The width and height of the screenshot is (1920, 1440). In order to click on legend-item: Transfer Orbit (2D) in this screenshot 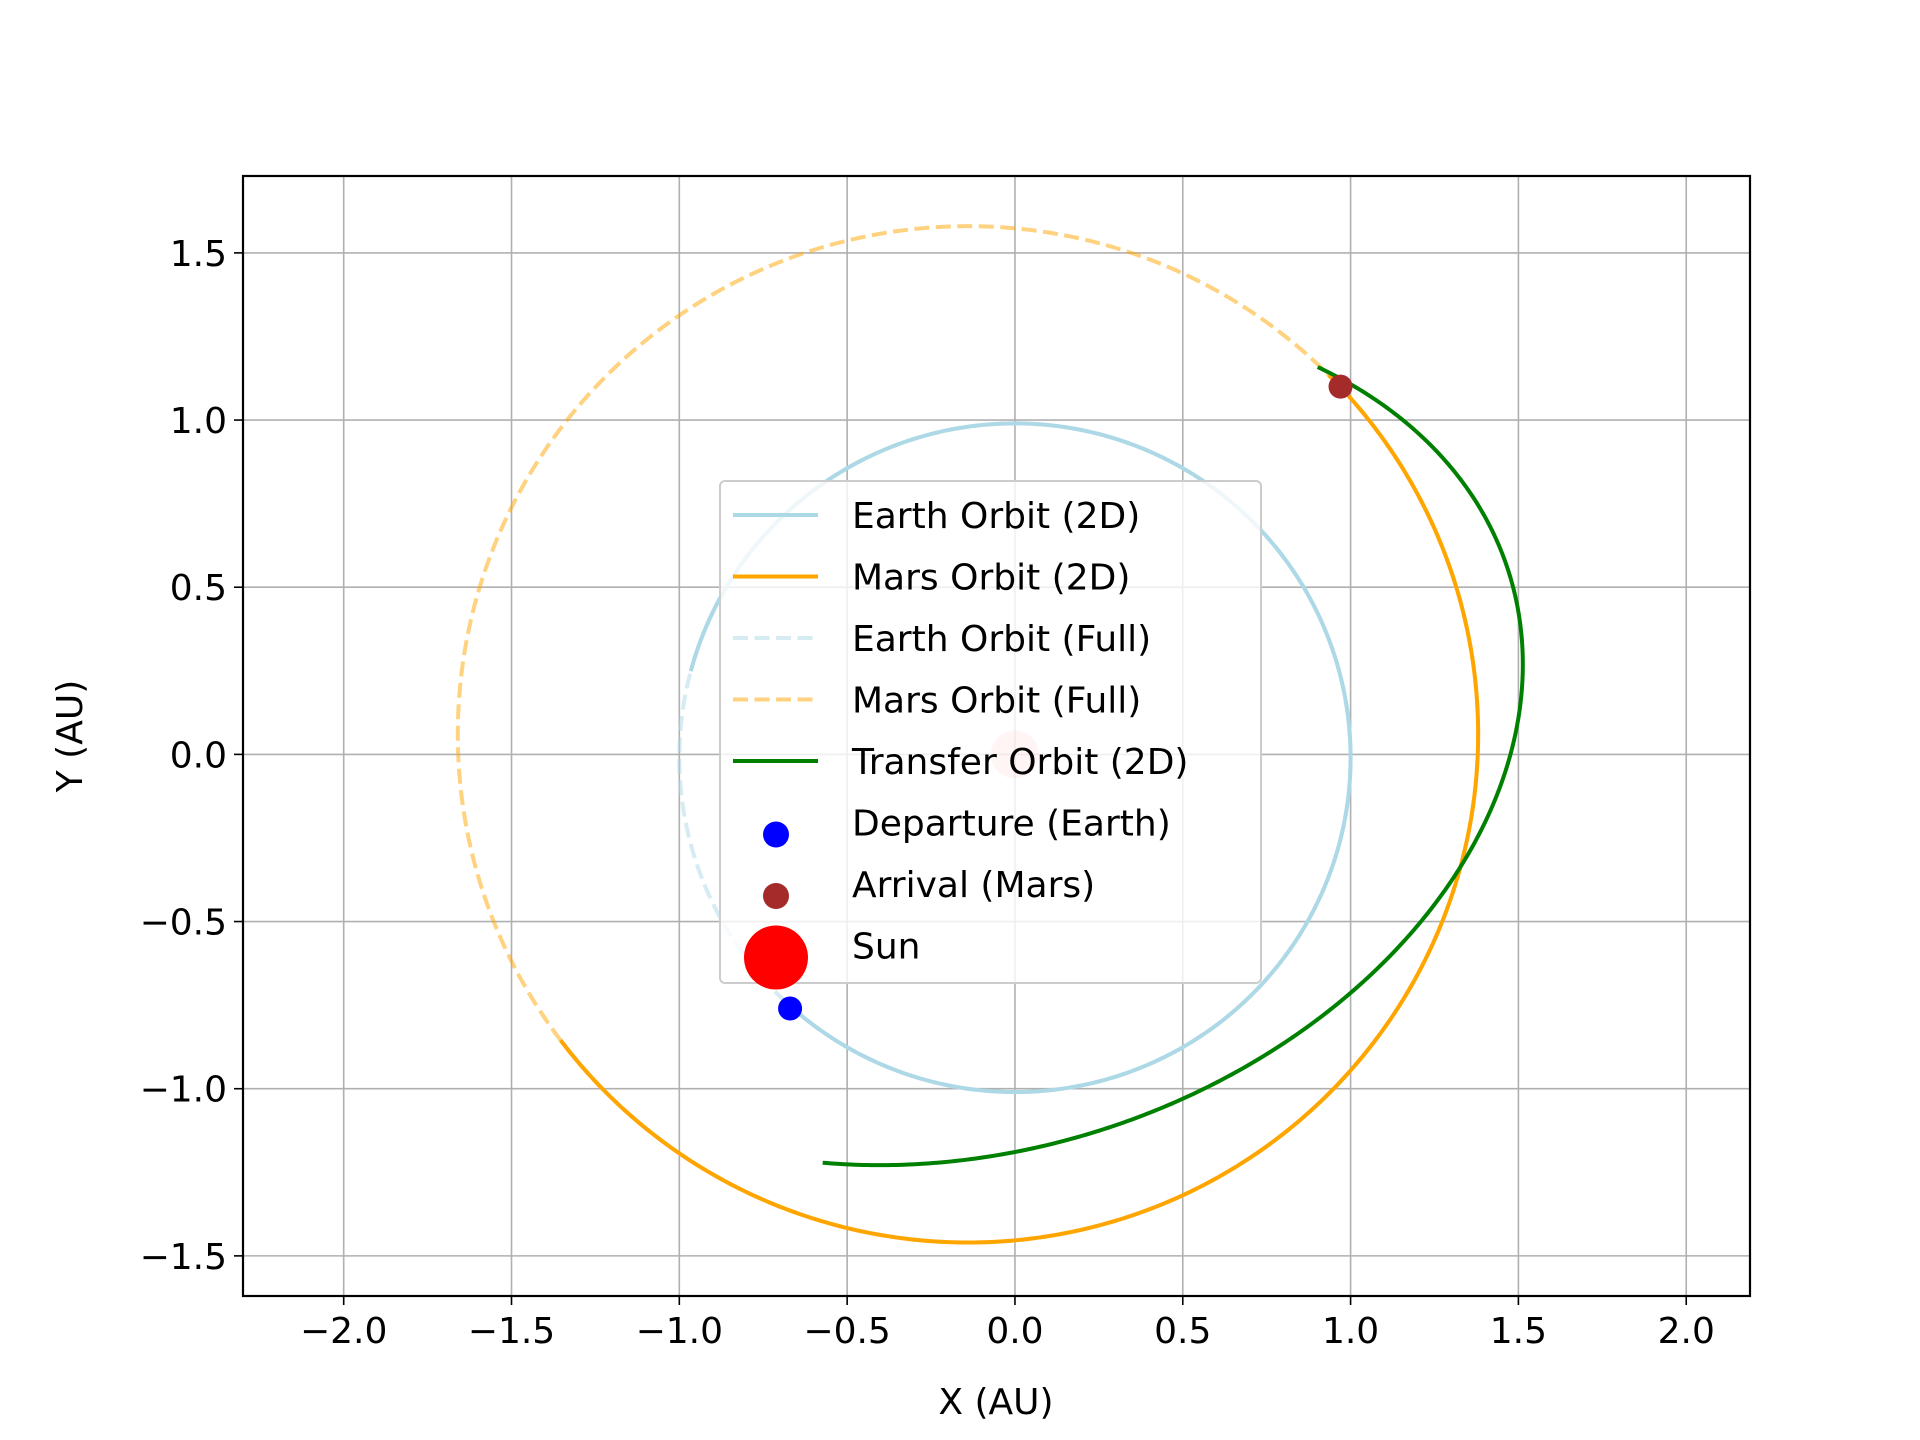, I will do `click(960, 762)`.